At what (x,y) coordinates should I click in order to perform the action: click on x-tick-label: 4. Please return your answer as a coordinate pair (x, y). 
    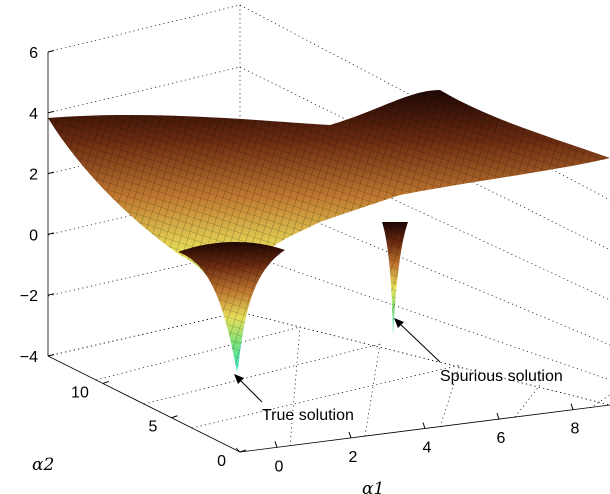
    Looking at the image, I should click on (427, 448).